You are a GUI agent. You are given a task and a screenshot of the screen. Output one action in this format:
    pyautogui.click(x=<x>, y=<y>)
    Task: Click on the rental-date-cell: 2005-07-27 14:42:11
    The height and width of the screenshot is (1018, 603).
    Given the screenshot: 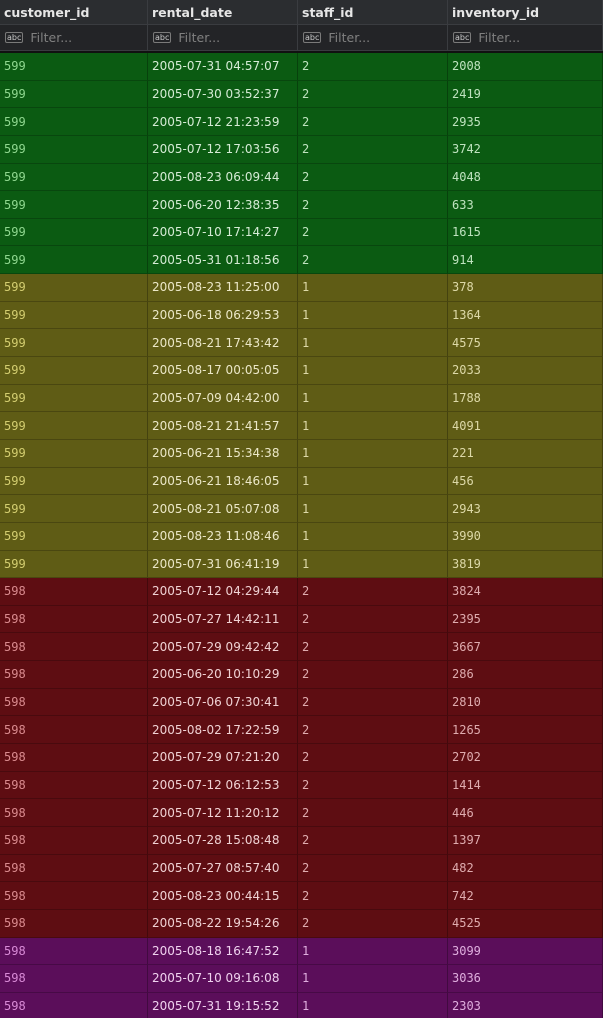 What is the action you would take?
    pyautogui.click(x=223, y=619)
    